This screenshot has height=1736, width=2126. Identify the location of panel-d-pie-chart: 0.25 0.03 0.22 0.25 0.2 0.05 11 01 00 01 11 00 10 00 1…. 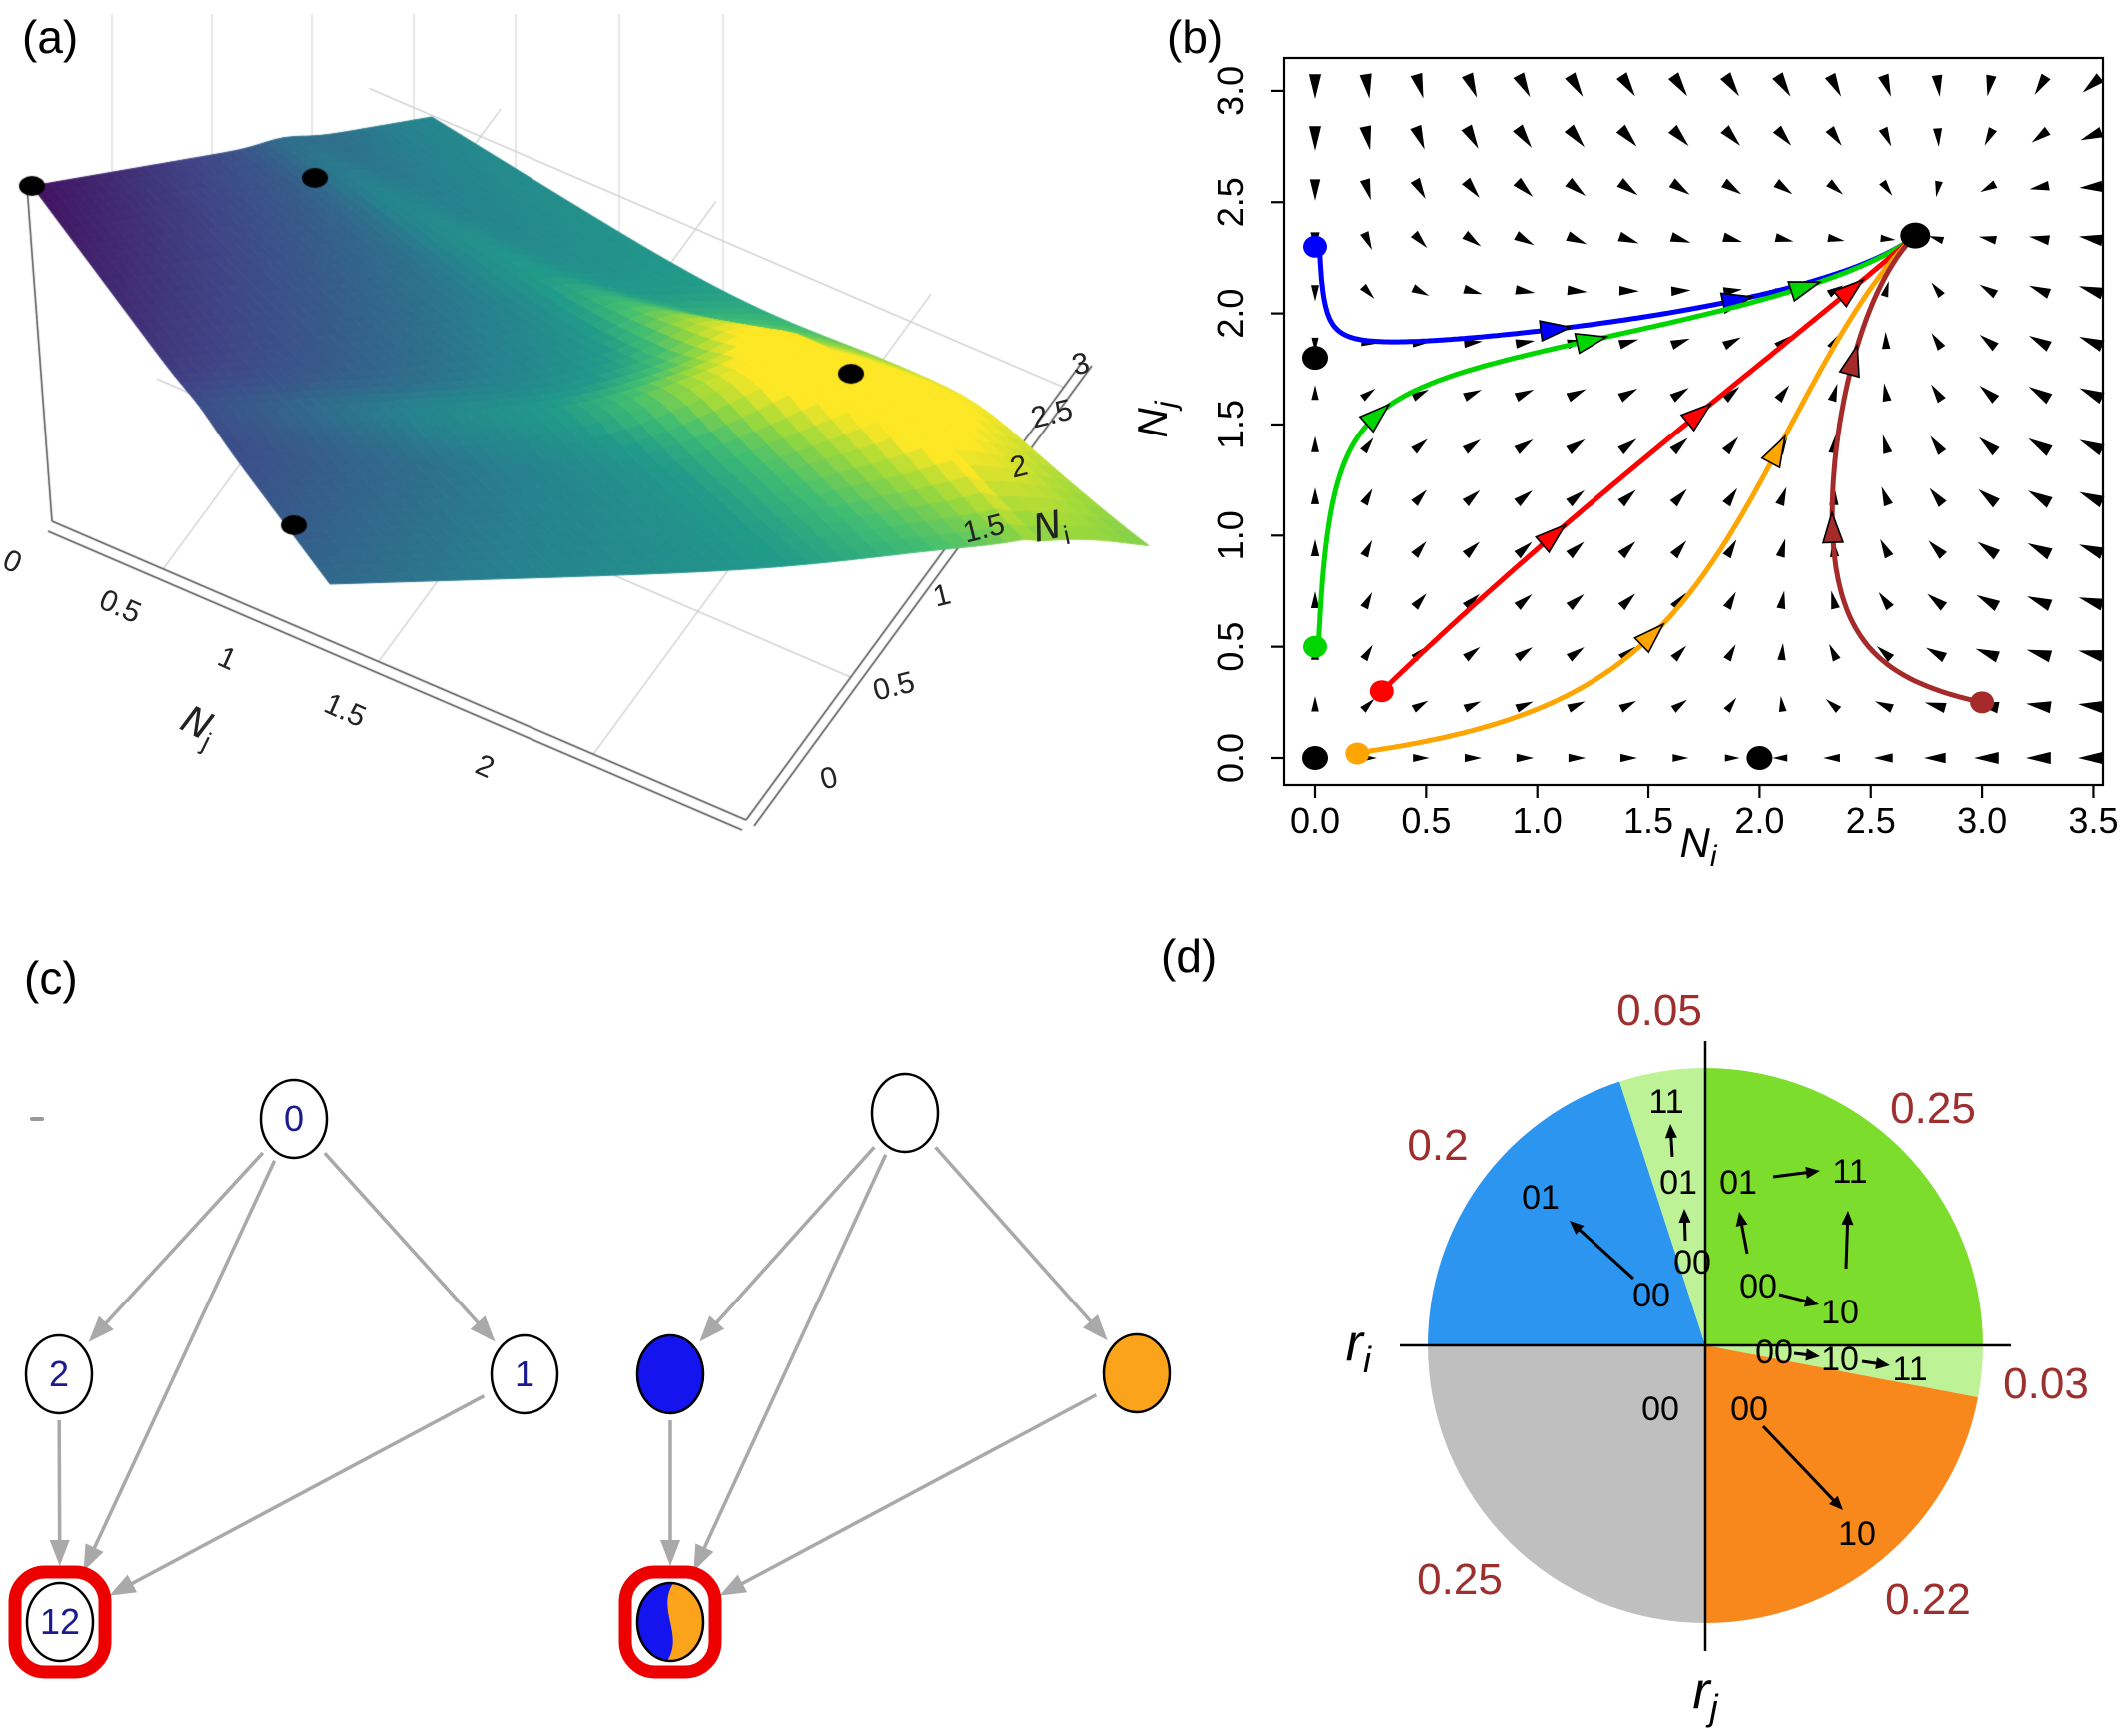
(1717, 1357).